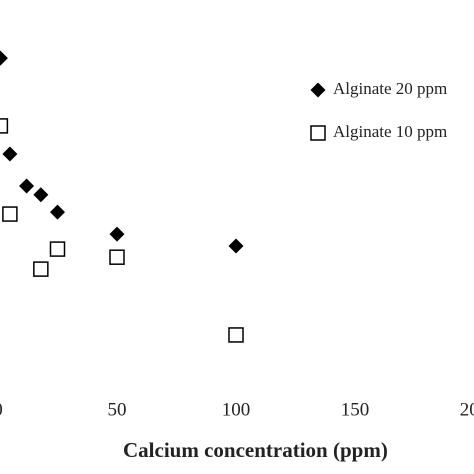 The height and width of the screenshot is (474, 474). I want to click on legend-label: Alginate 10 ppm, so click(390, 131).